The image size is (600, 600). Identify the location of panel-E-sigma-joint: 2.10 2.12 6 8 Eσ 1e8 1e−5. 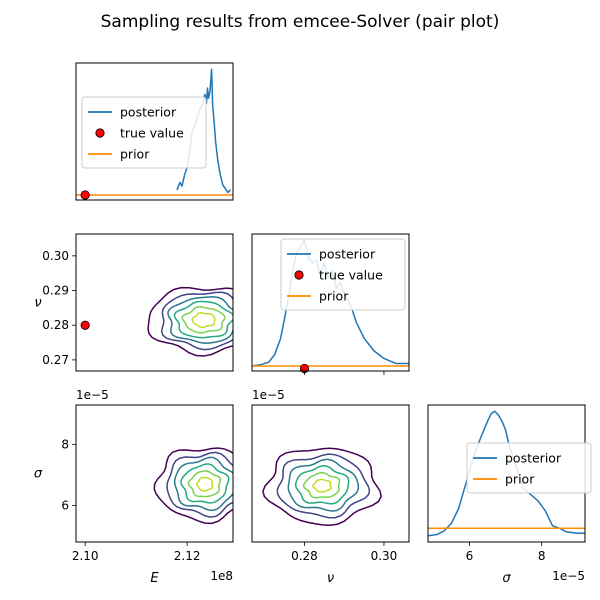
(134, 487).